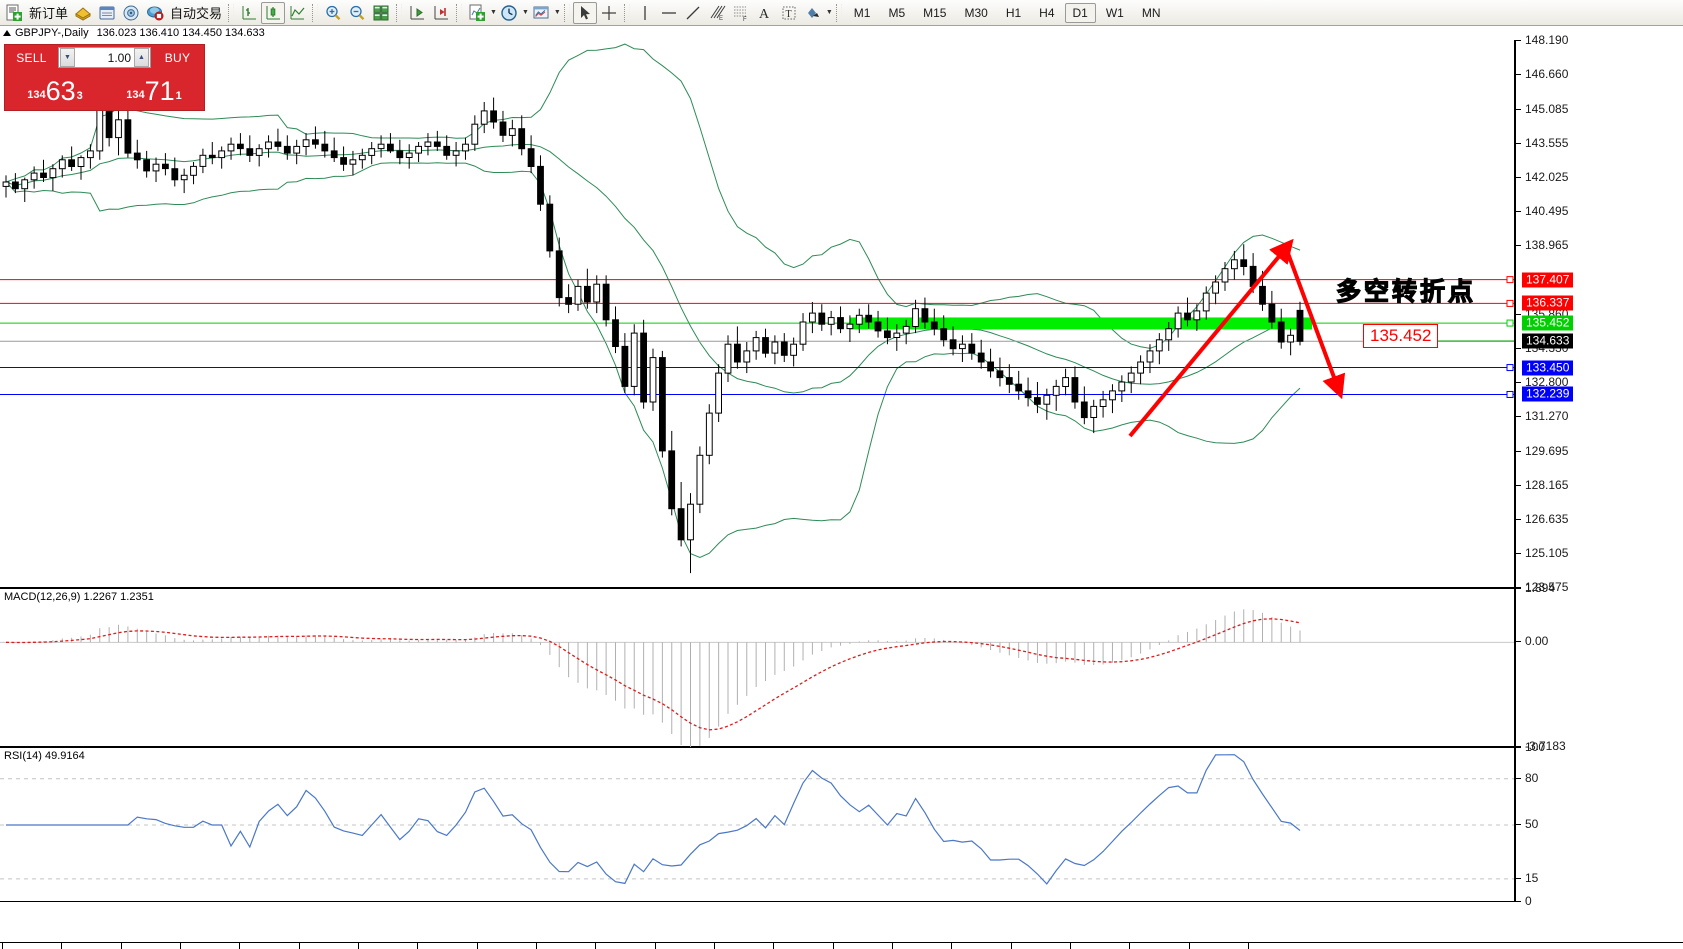 This screenshot has height=949, width=1683. What do you see at coordinates (441, 13) in the screenshot?
I see `auto-scroll-button` at bounding box center [441, 13].